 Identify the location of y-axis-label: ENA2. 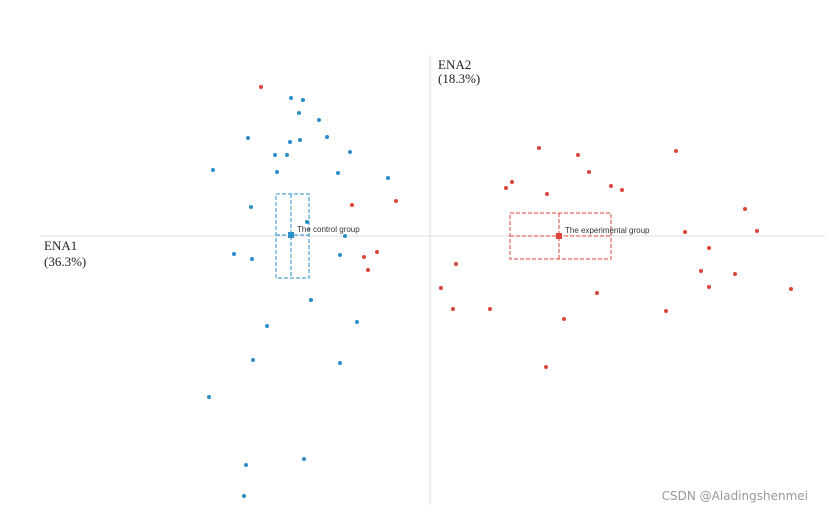
(454, 64).